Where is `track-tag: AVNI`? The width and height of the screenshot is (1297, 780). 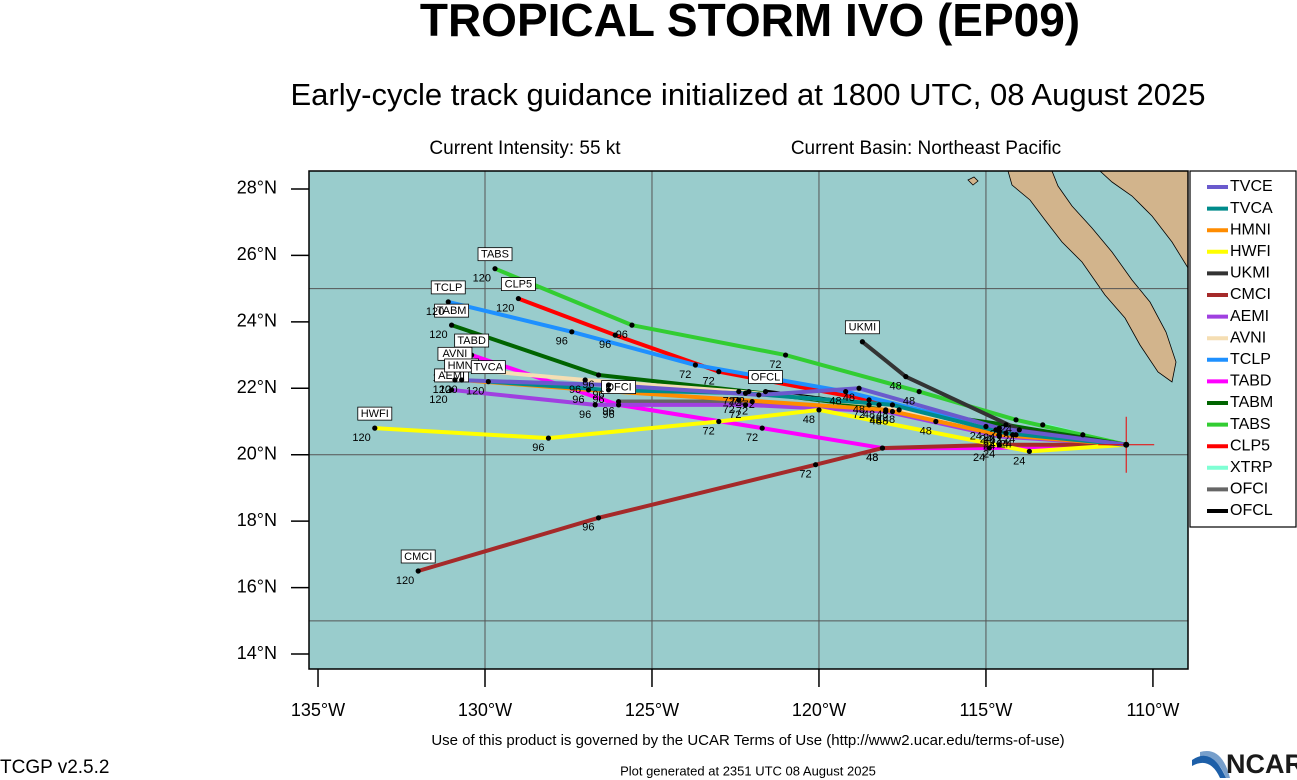 track-tag: AVNI is located at coordinates (455, 354).